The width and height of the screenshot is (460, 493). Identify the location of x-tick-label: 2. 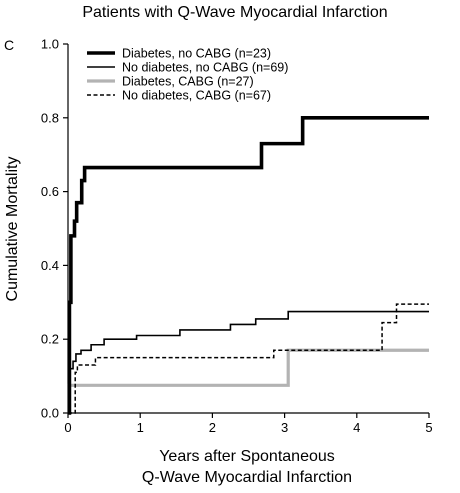
(212, 427).